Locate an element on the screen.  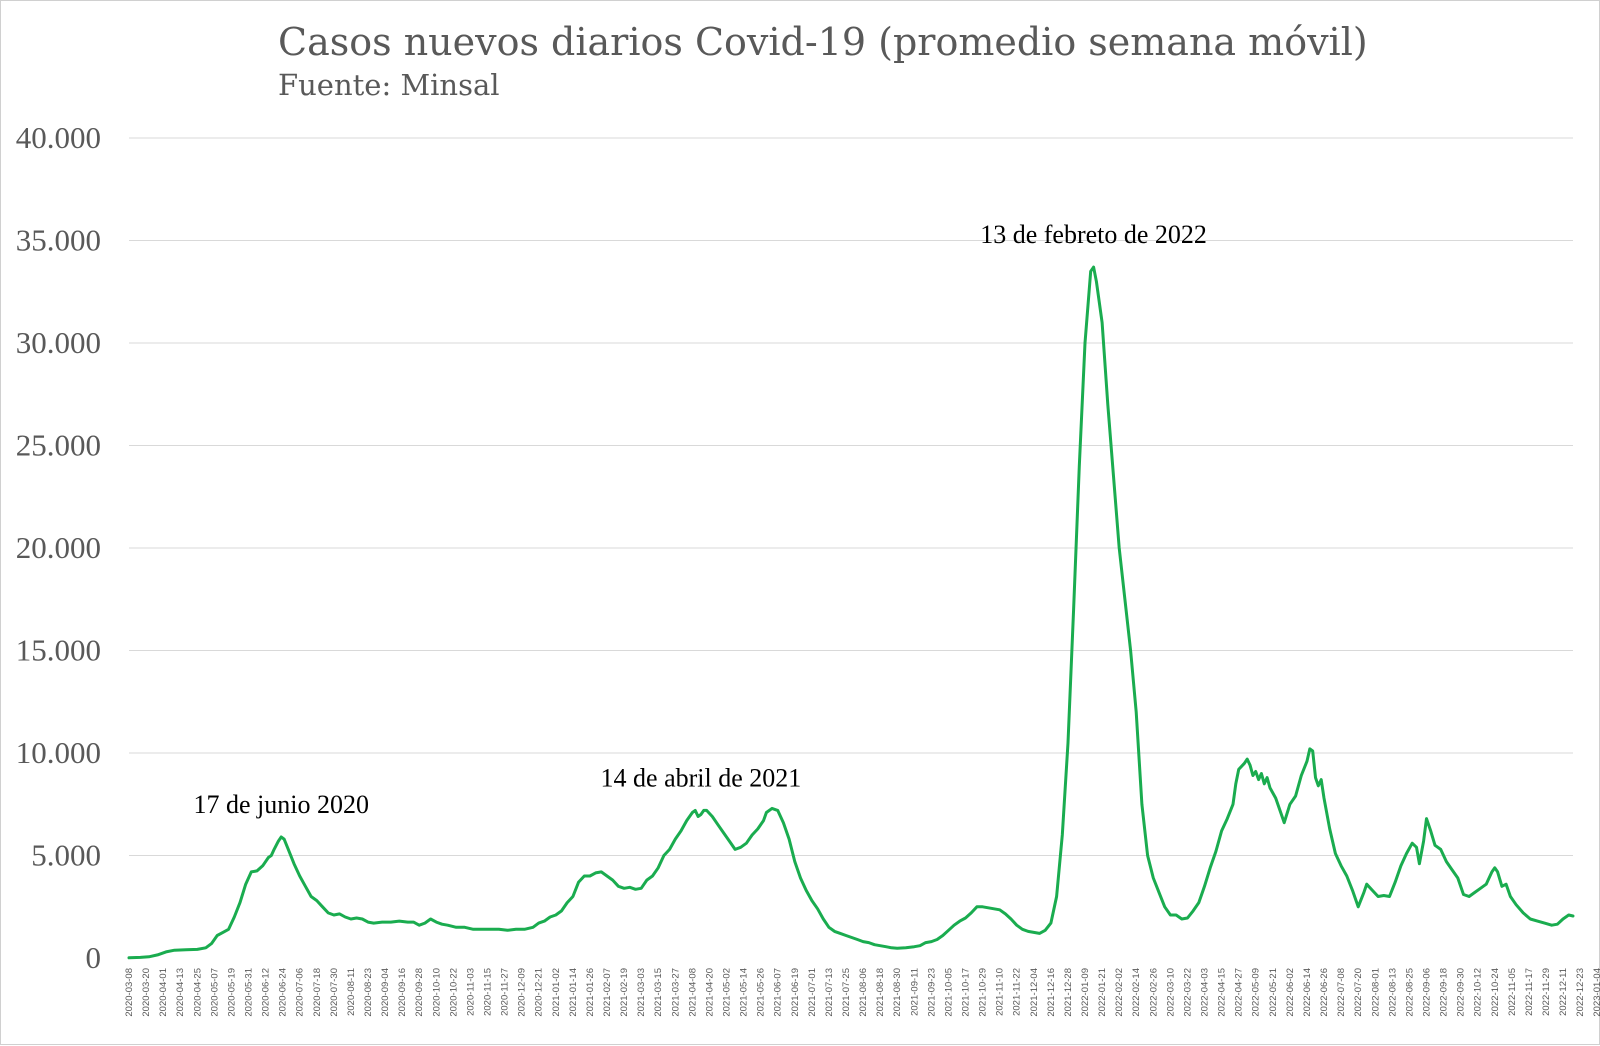
x-tick-label: 2021-02-19 is located at coordinates (624, 992).